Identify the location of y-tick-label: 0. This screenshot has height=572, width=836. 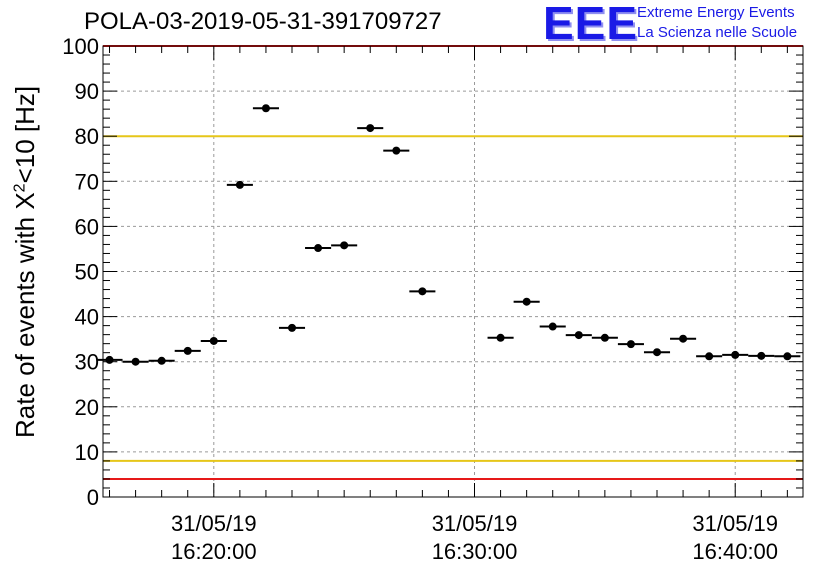
(93, 497).